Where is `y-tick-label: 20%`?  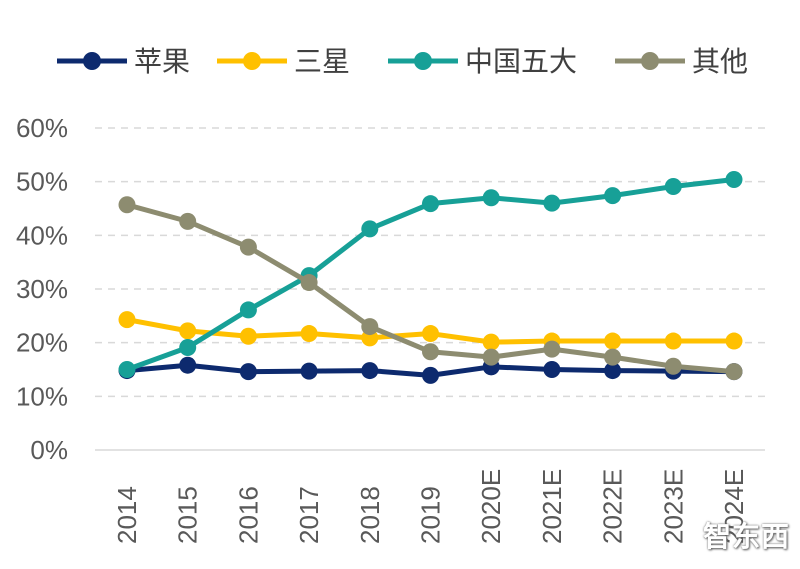
y-tick-label: 20% is located at coordinates (42, 343).